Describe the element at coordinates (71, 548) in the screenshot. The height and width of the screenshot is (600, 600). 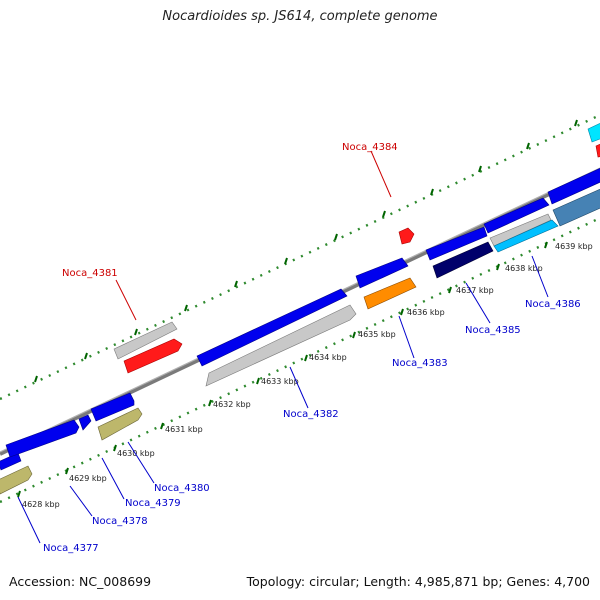
I see `gene-label-noca4377: Noca_4377` at that location.